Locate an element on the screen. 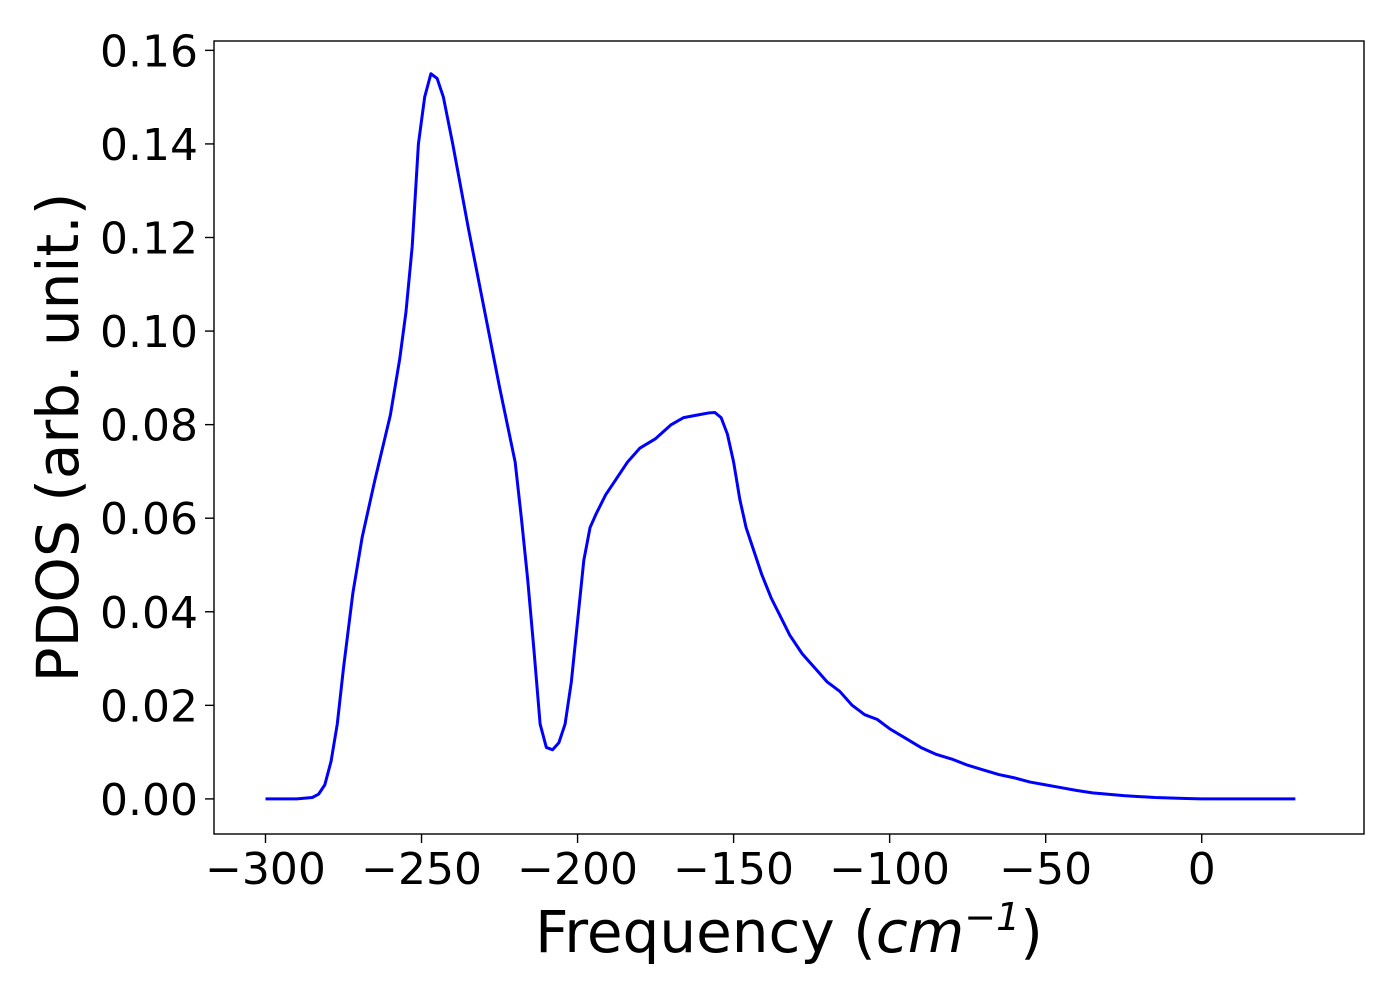  y-tick-label: 0.12 is located at coordinates (149, 238).